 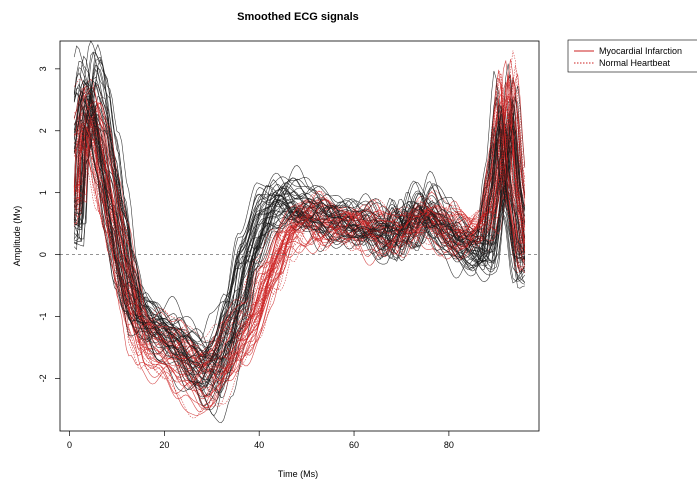 What do you see at coordinates (298, 17) in the screenshot?
I see `chart-title: Smoothed ECG signals` at bounding box center [298, 17].